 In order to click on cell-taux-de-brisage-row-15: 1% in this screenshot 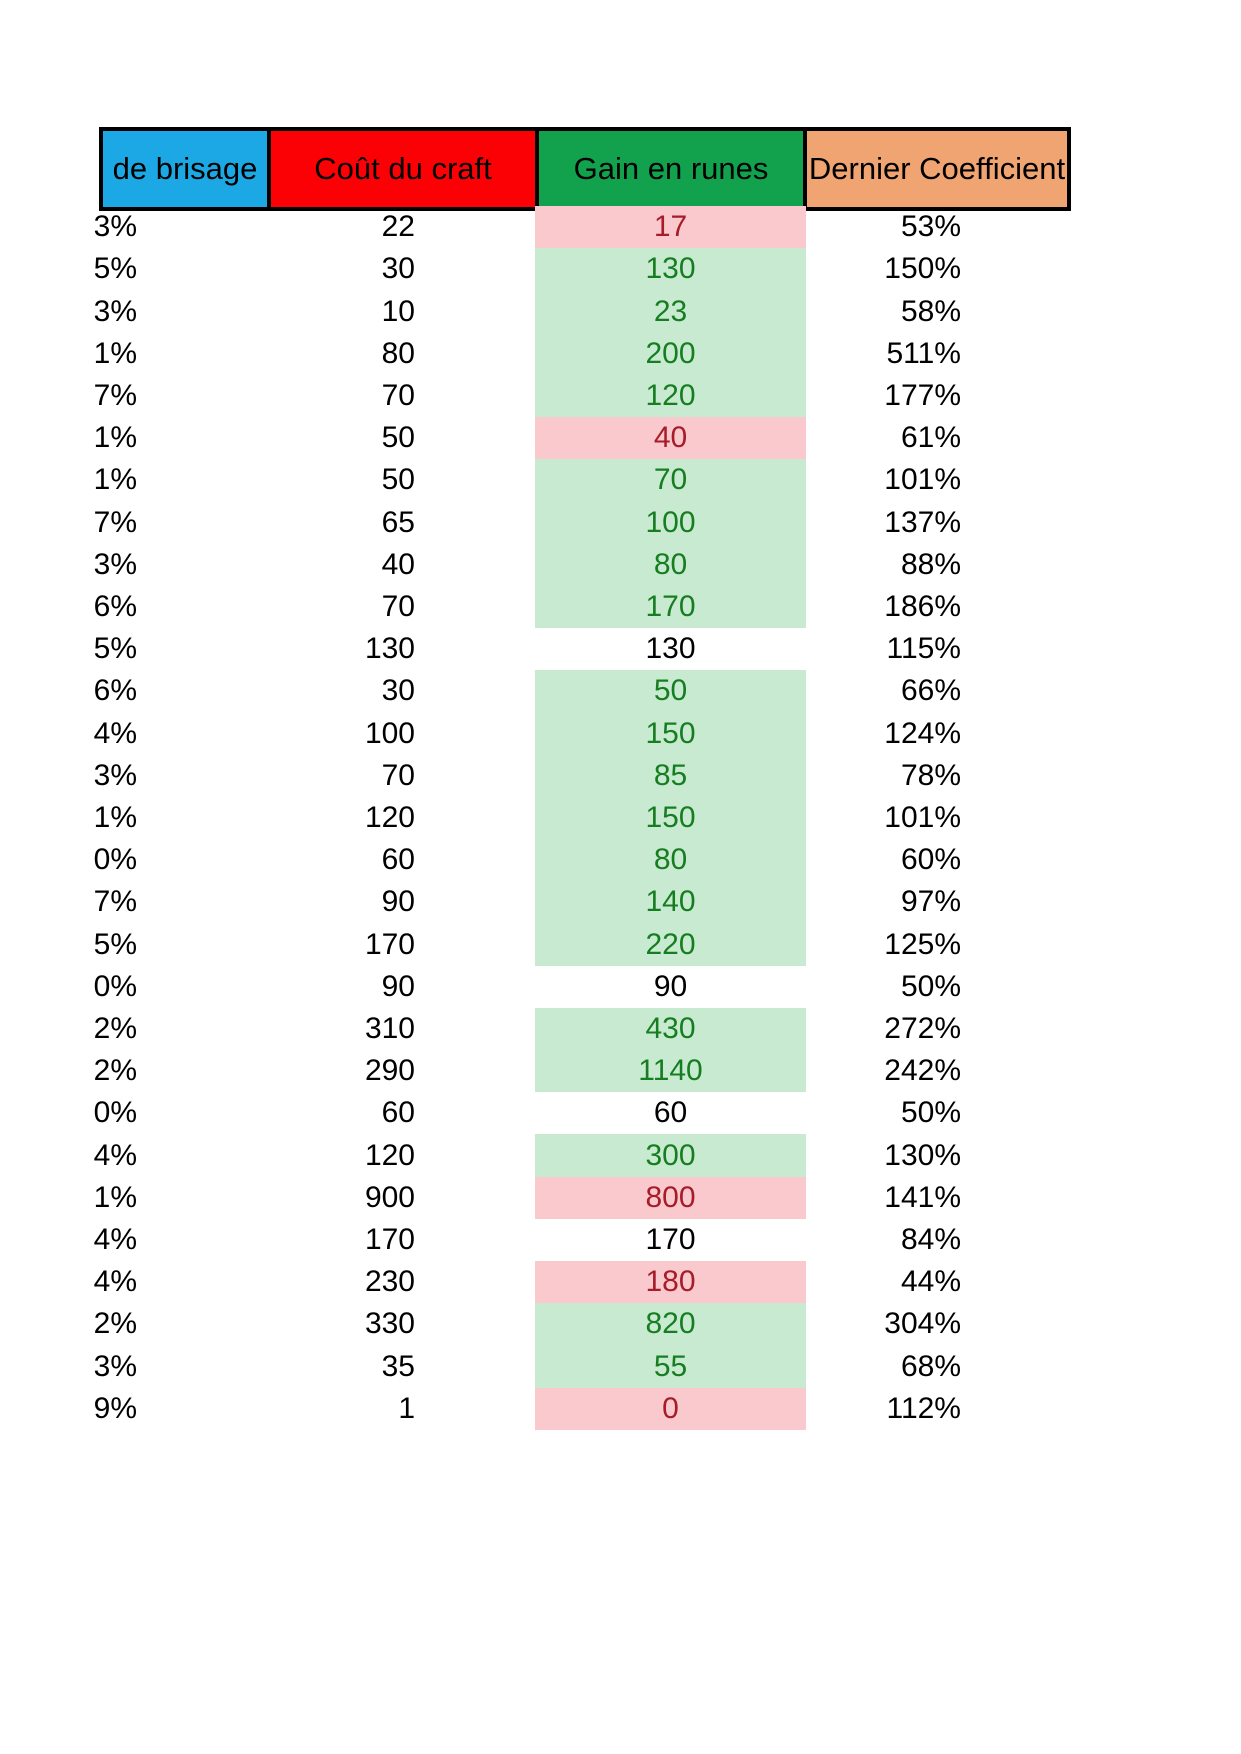, I will do `click(115, 817)`.